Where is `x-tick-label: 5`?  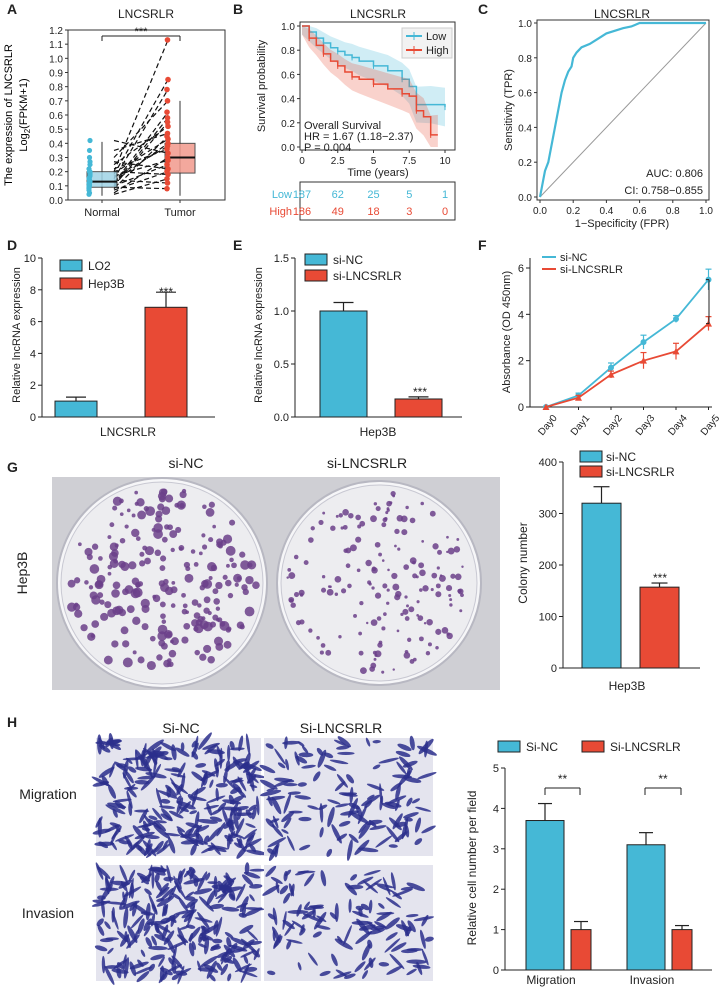
x-tick-label: 5 is located at coordinates (374, 161).